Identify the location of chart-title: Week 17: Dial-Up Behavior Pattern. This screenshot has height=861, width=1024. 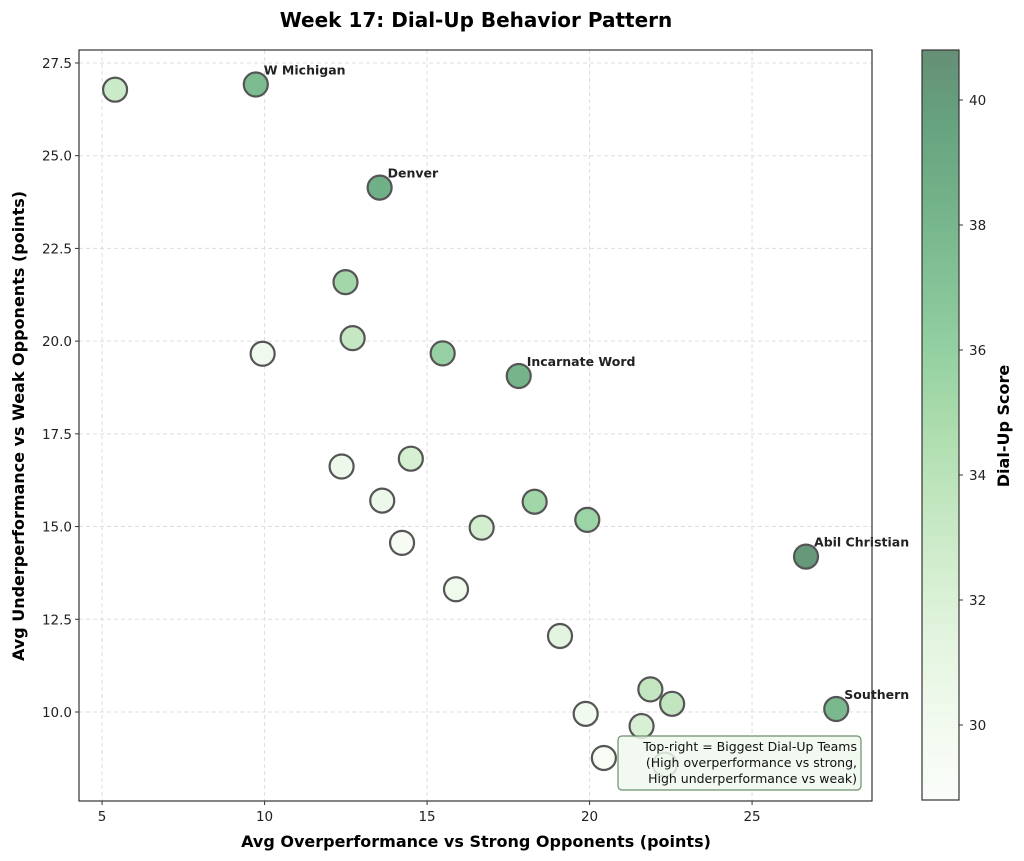
(476, 20).